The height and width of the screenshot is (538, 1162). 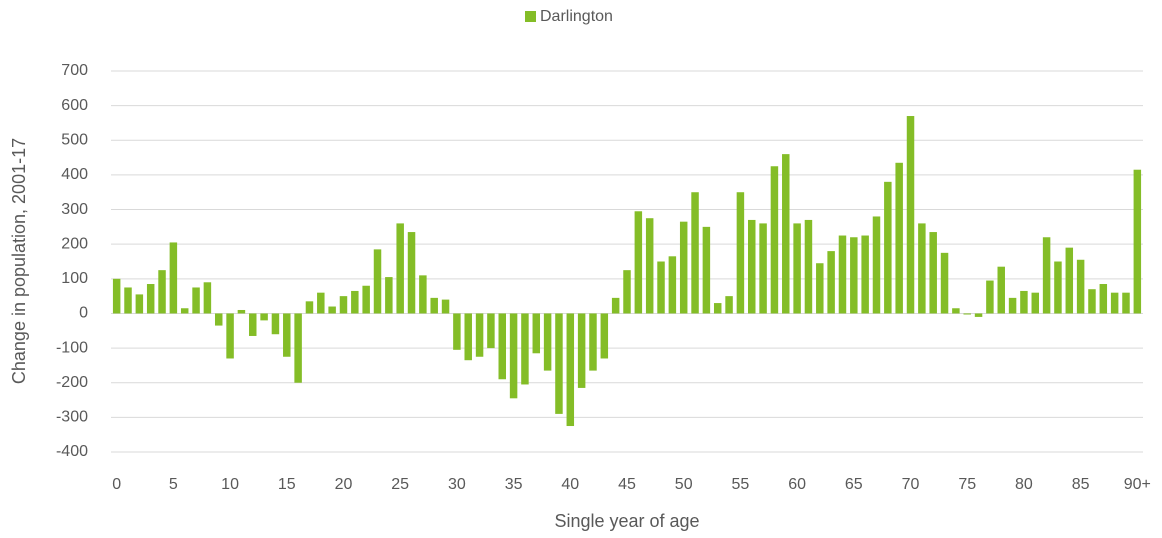 I want to click on x-tick-label: 15, so click(x=287, y=484).